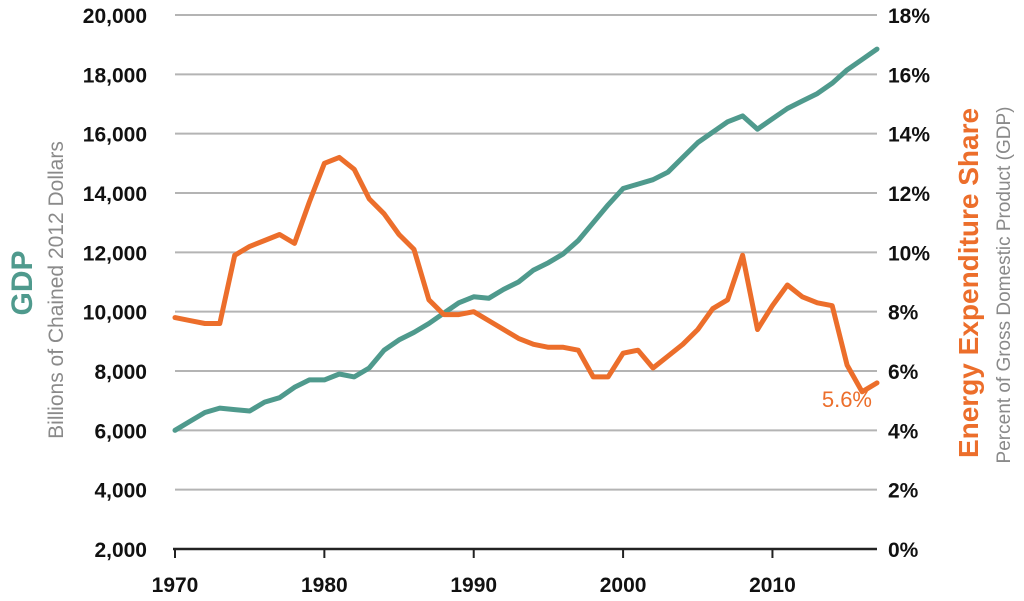 This screenshot has height=601, width=1024. Describe the element at coordinates (115, 253) in the screenshot. I see `left-tick-label: 12,000` at that location.